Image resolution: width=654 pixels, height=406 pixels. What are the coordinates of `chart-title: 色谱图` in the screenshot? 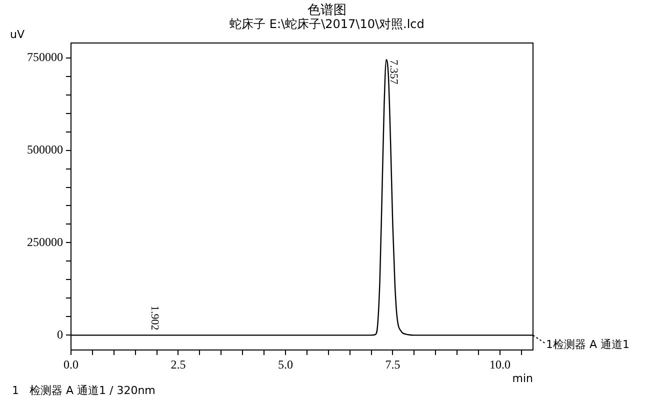 It's located at (327, 10).